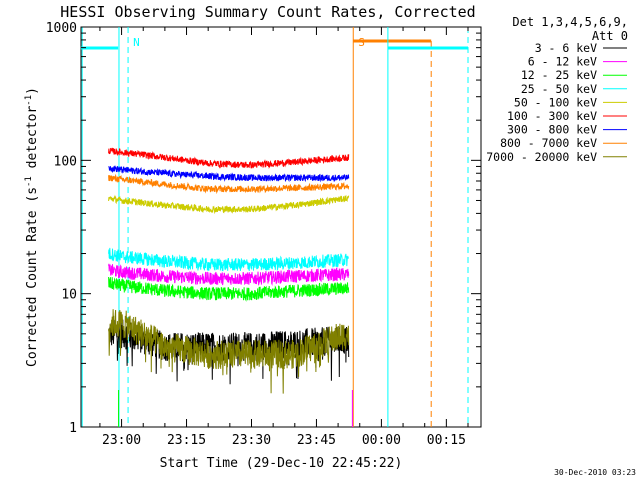  Describe the element at coordinates (552, 116) in the screenshot. I see `legend-label-5: 100 - 300 keV` at that location.